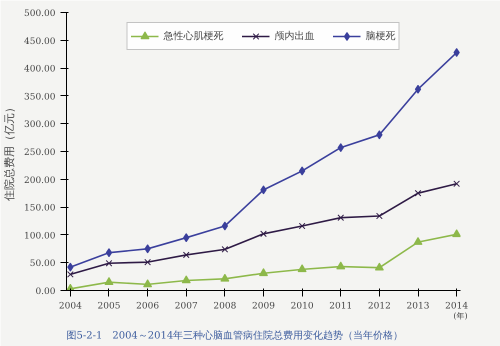 The width and height of the screenshot is (500, 346). I want to click on x-tick-label: 2009, so click(264, 307).